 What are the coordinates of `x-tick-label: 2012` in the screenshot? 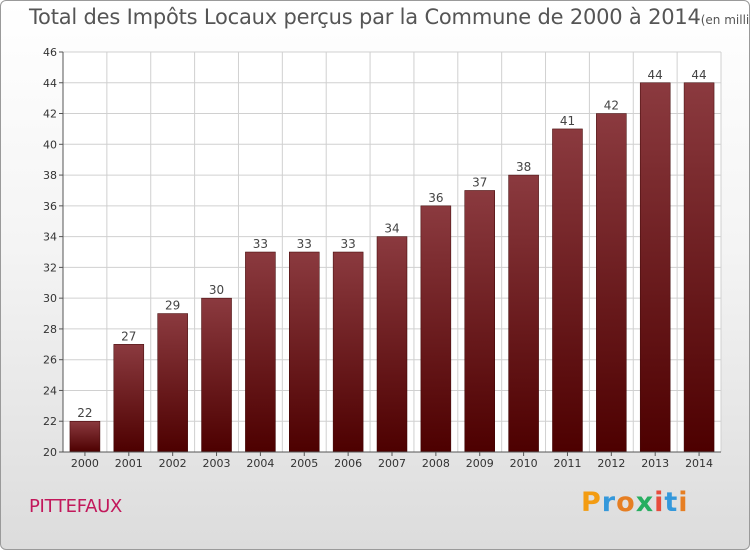 It's located at (611, 463).